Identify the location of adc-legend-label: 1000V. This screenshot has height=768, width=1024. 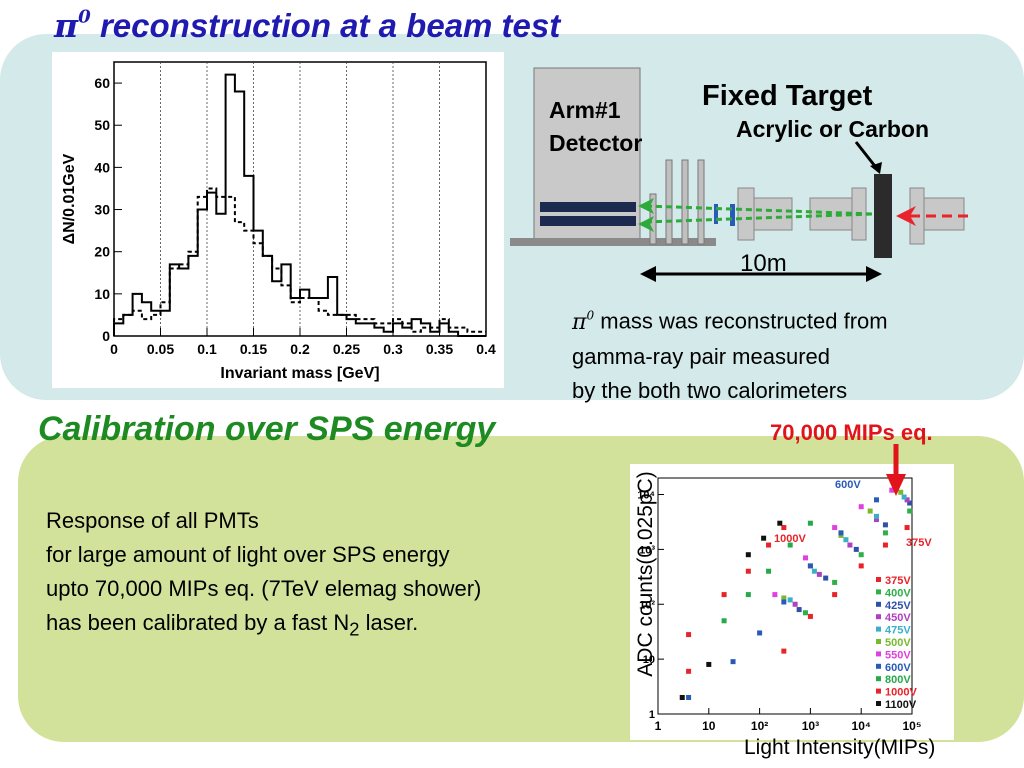
(901, 693).